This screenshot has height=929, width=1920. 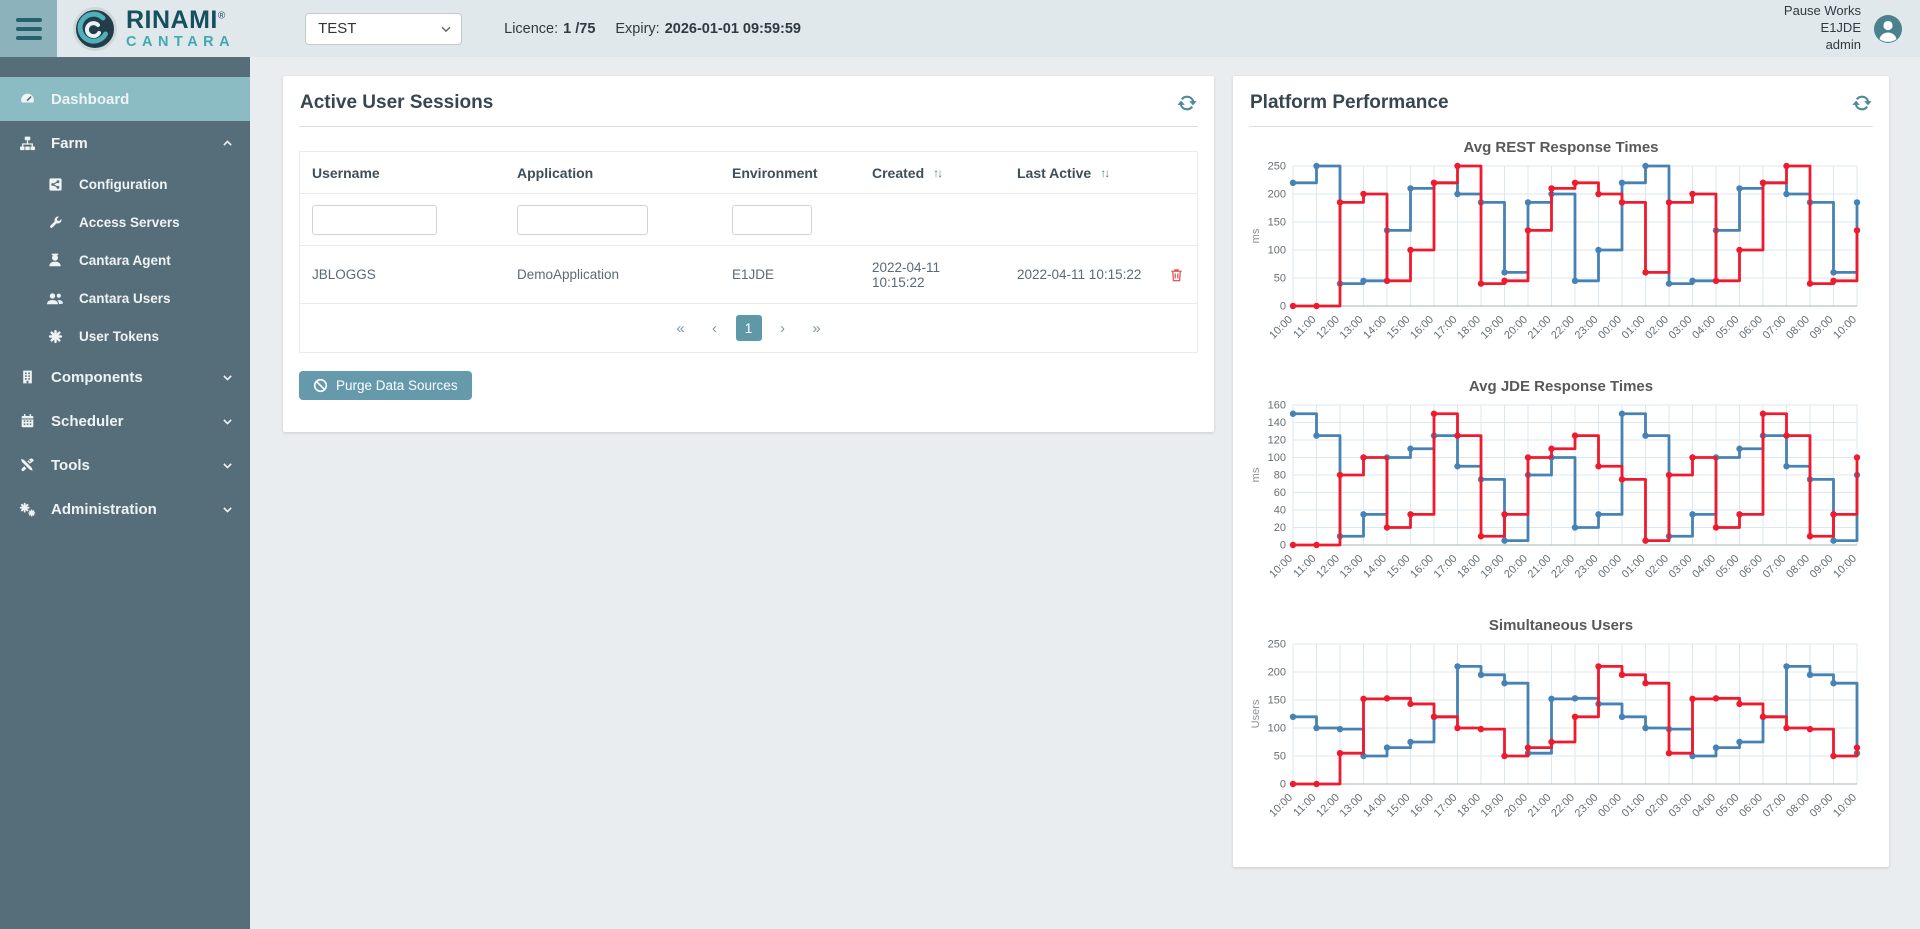 I want to click on svg-text: 12:00, so click(x=1328, y=328).